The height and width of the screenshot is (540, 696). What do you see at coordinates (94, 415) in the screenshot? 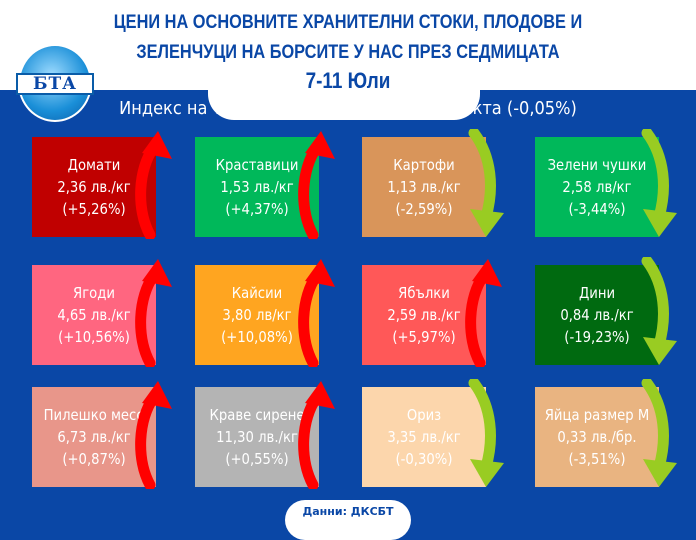
I see `card-name: Пилешко месо` at bounding box center [94, 415].